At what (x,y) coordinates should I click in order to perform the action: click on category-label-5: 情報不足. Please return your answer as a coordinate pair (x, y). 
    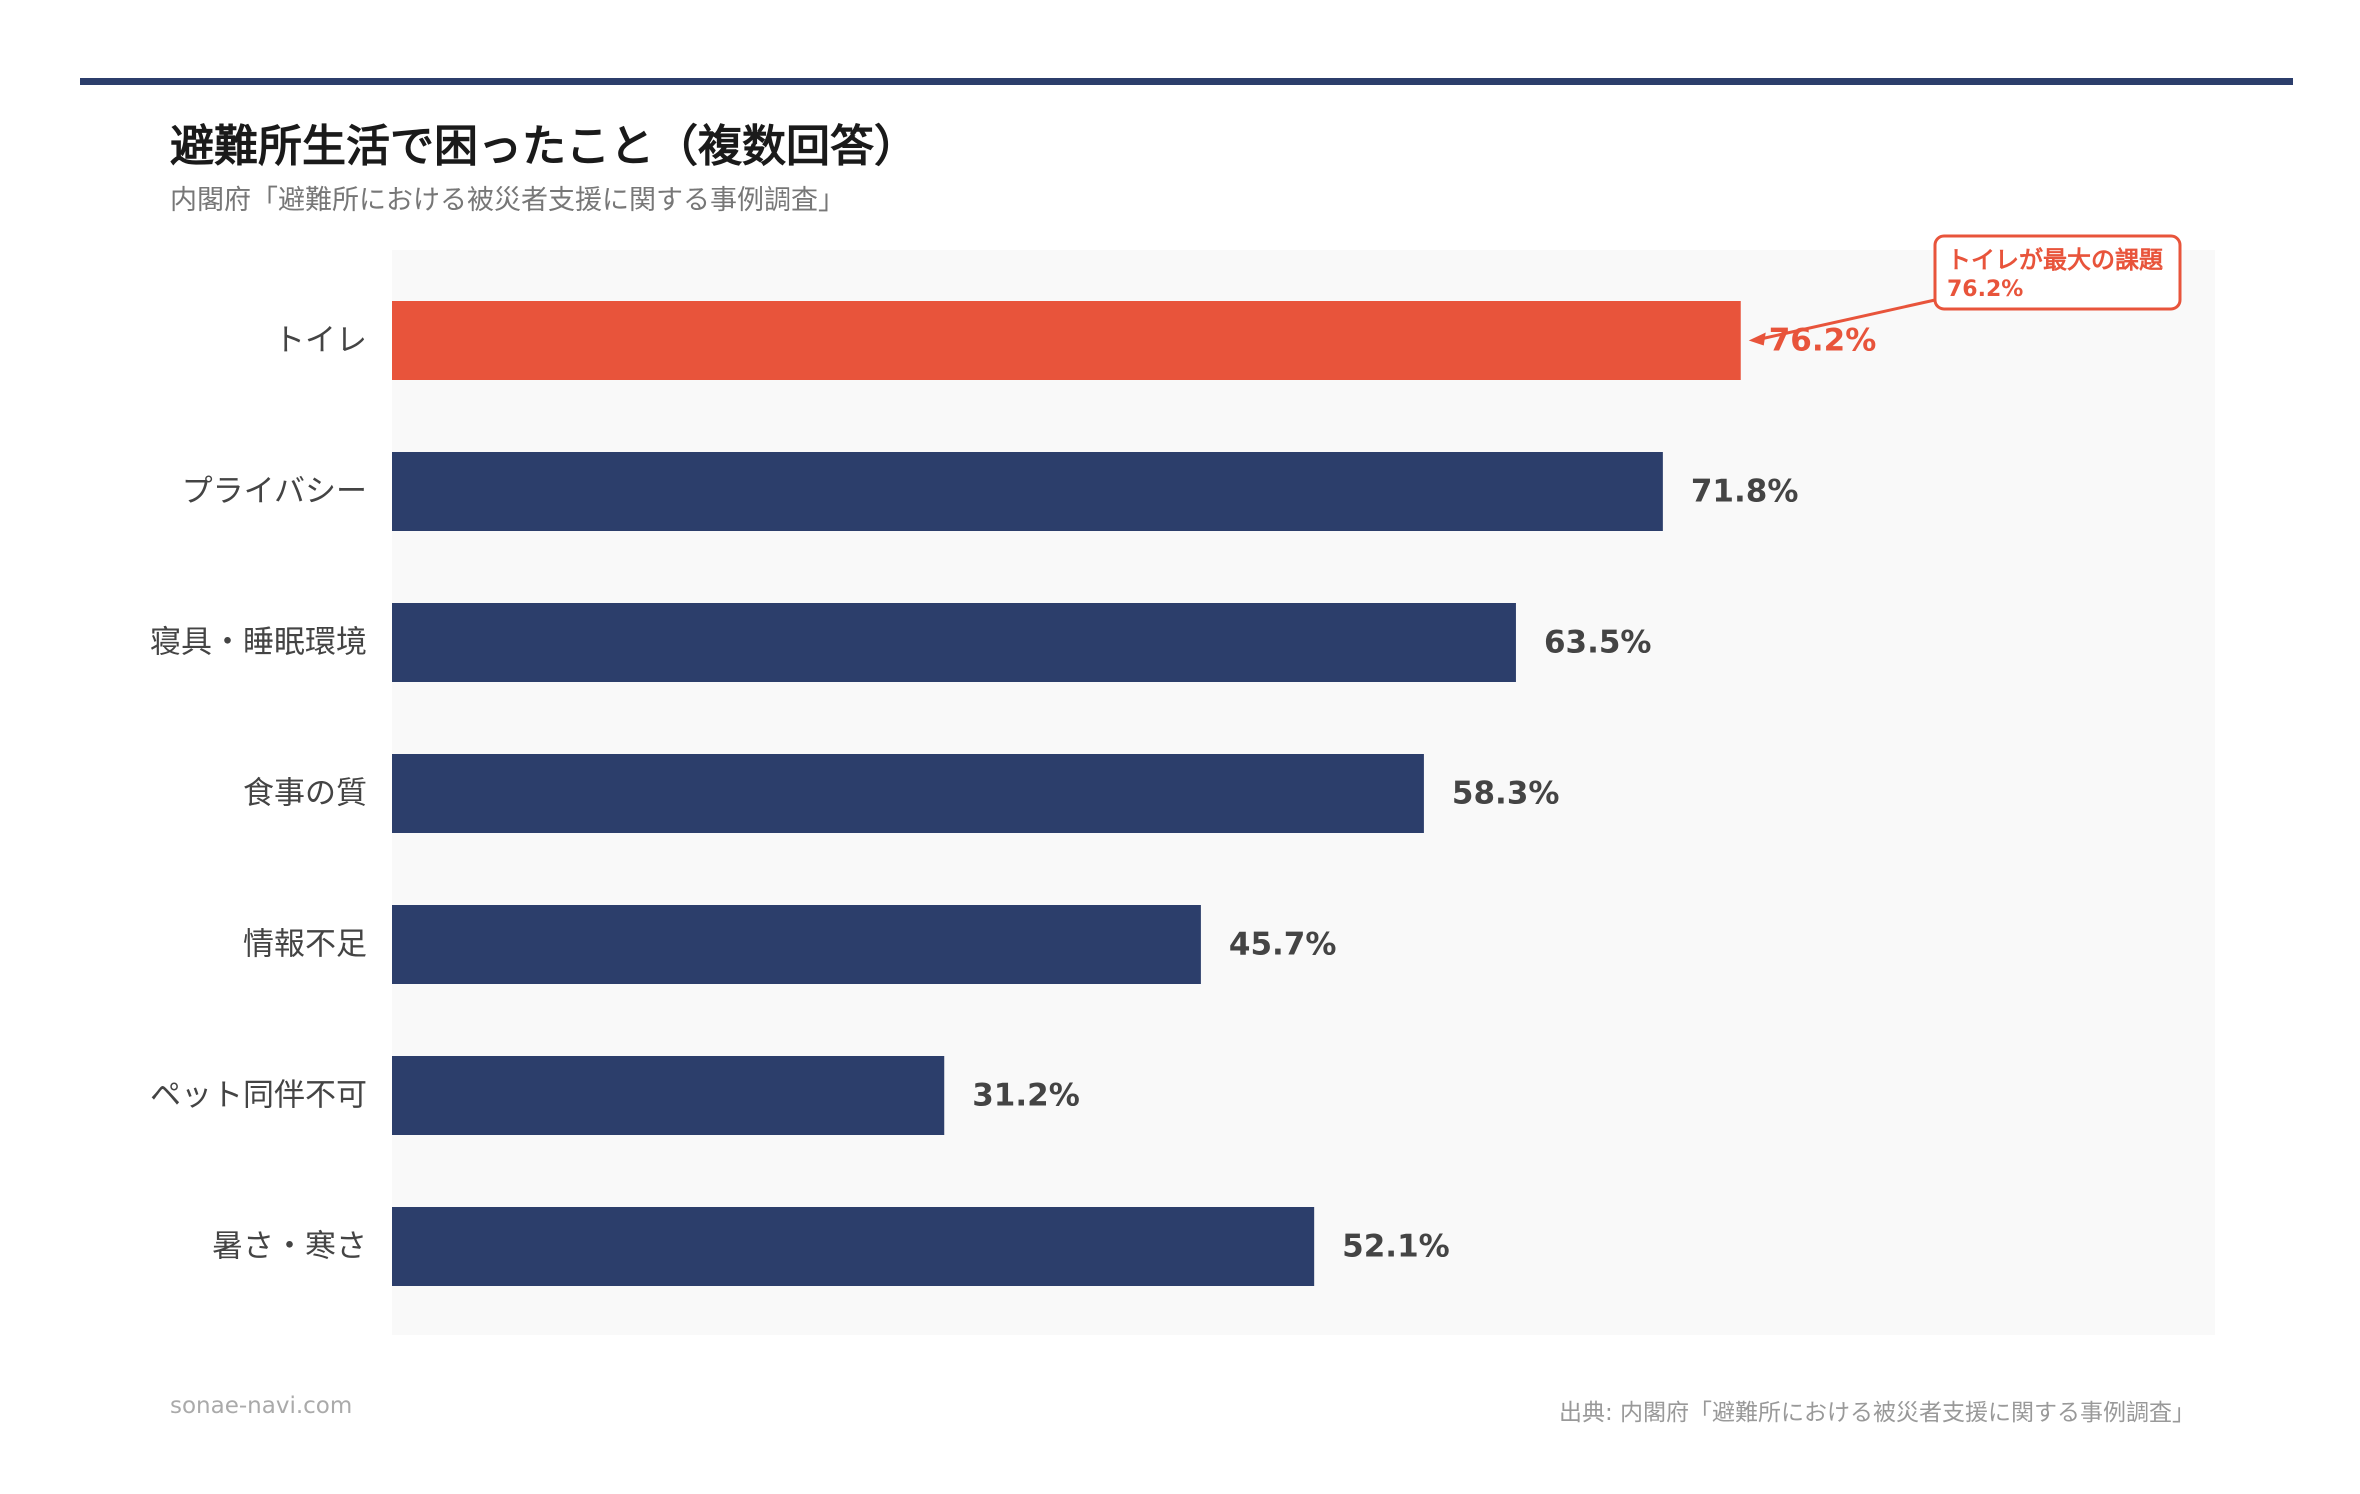
    Looking at the image, I should click on (305, 945).